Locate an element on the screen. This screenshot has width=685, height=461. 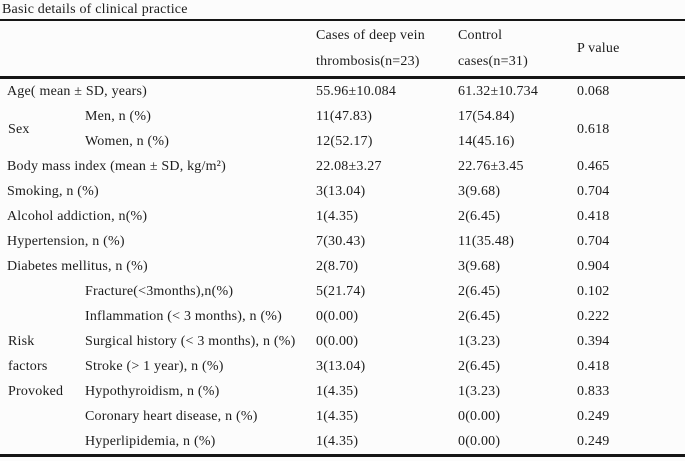
row-label: Smoking, n (%) is located at coordinates (53, 191).